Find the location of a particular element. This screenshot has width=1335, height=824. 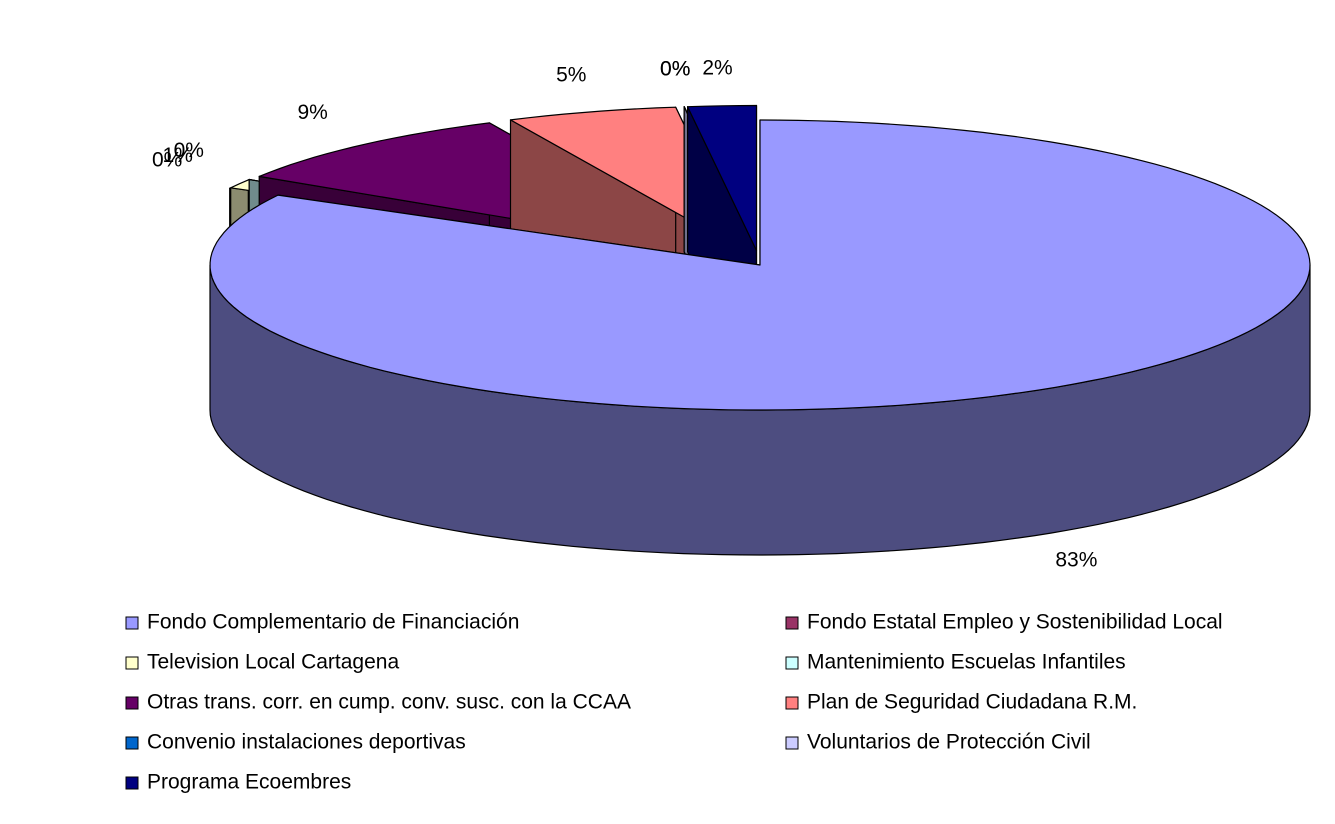

legend-label: Voluntarios de Protección Civil is located at coordinates (949, 742).